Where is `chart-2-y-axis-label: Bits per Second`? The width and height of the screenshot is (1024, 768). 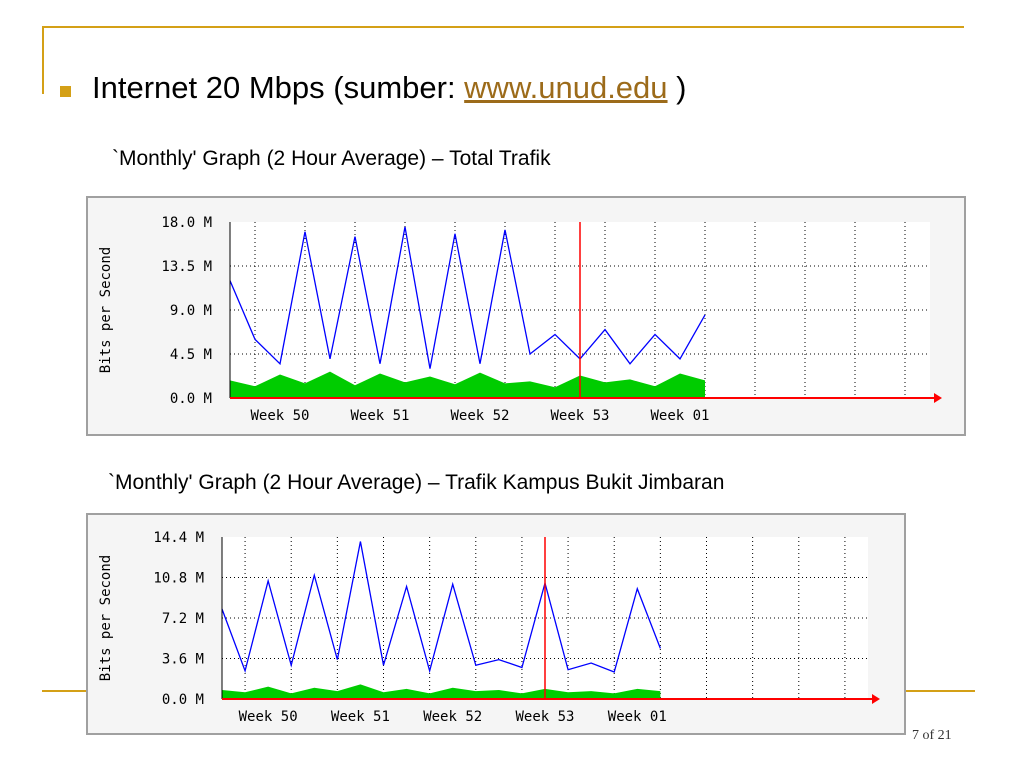
chart-2-y-axis-label: Bits per Second is located at coordinates (106, 618).